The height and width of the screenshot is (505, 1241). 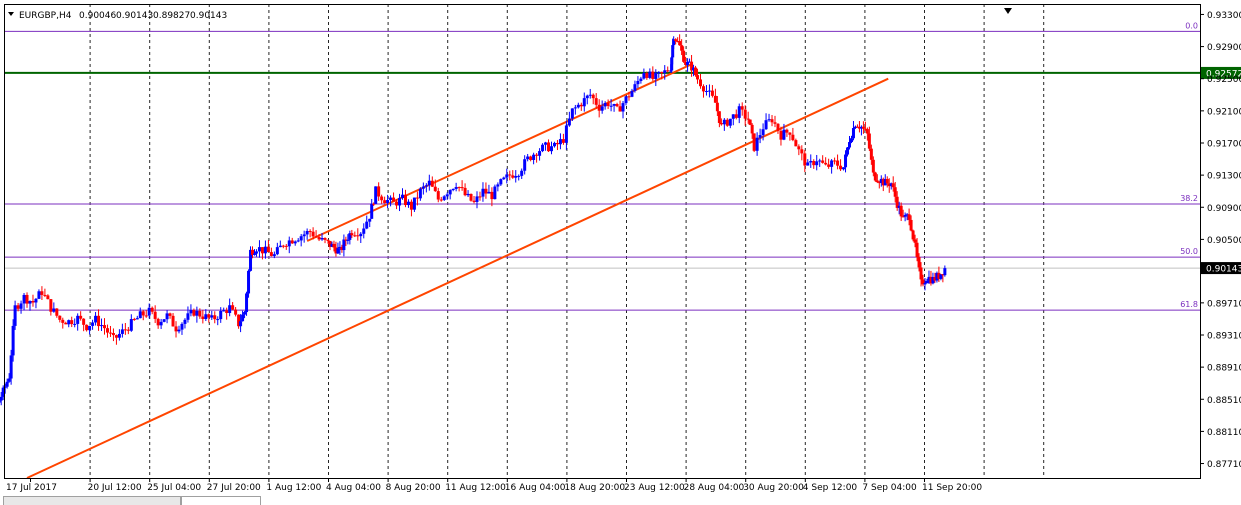 What do you see at coordinates (1008, 11) in the screenshot?
I see `chart-shift-marker-icon` at bounding box center [1008, 11].